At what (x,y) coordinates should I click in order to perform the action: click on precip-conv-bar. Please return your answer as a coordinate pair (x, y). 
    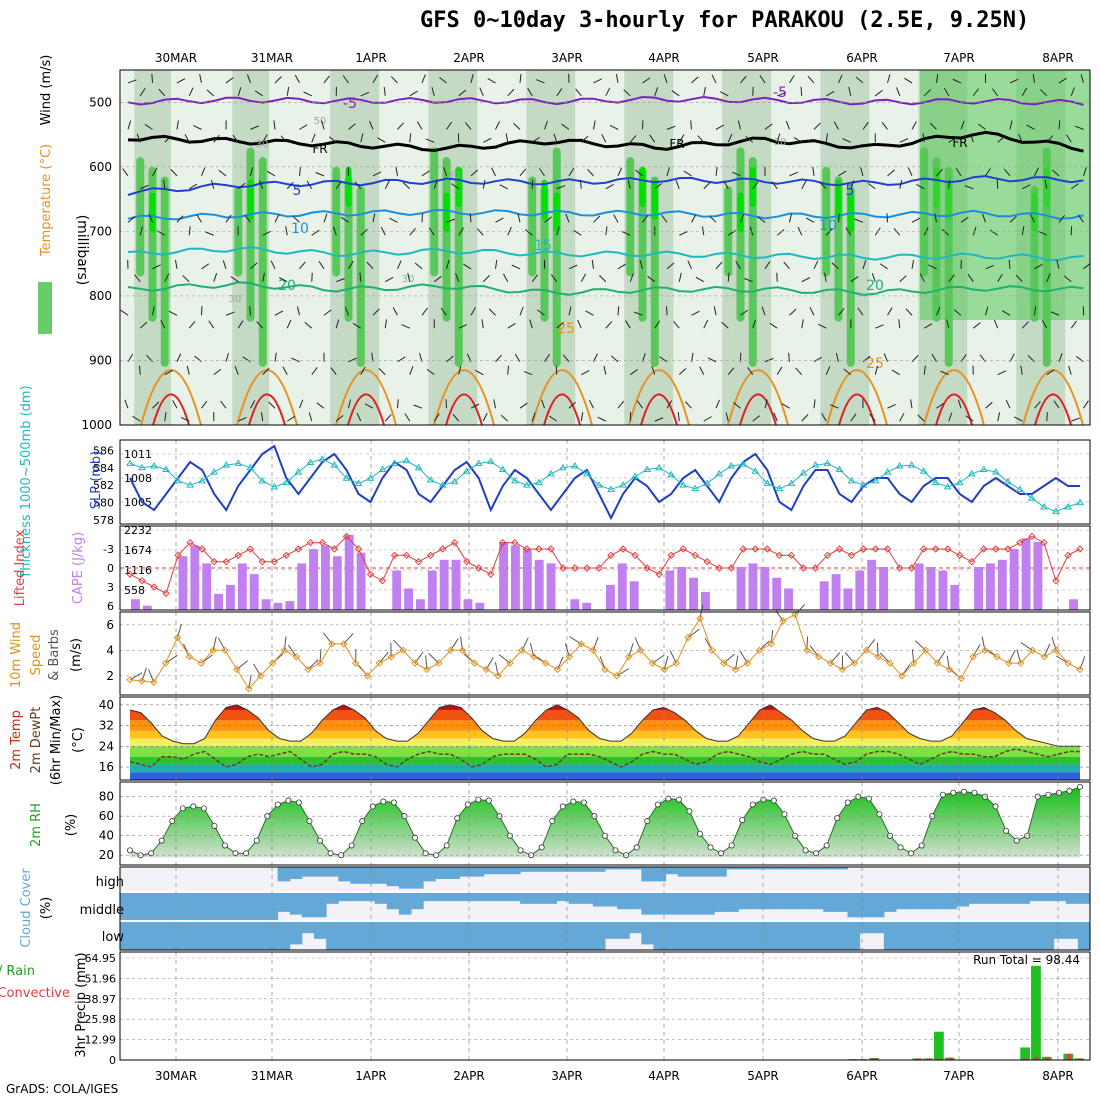
    Looking at the image, I should click on (1079, 1059).